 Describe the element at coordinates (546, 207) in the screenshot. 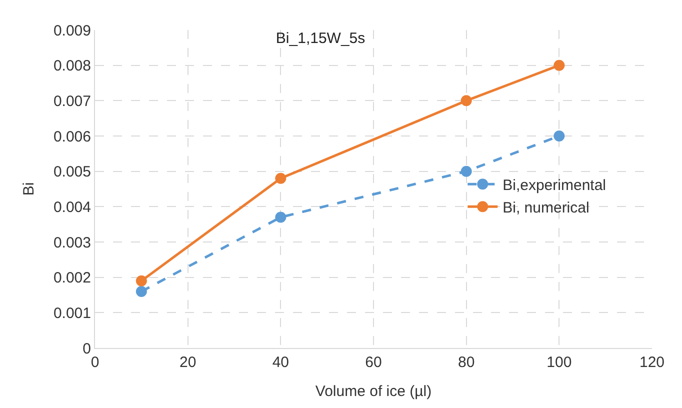

I see `legend-label: Bi, numerical` at that location.